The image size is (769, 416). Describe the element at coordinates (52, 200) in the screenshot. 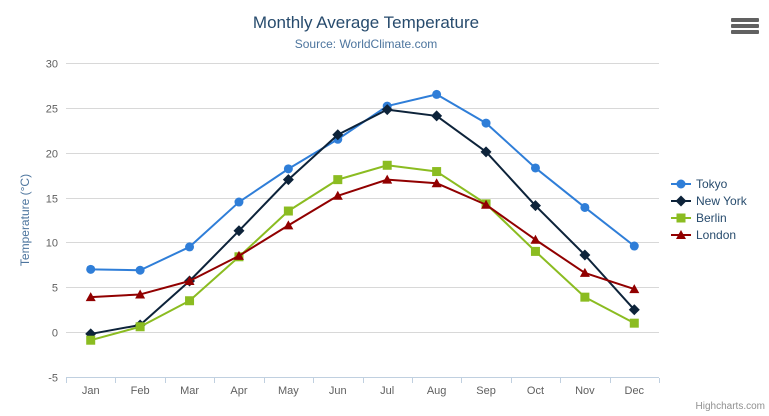

I see `y-tick-label: 15` at that location.